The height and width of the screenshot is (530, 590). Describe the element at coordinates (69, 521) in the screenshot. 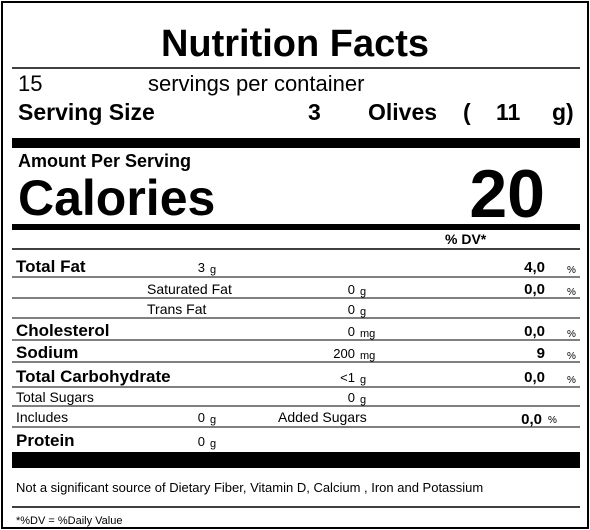

I see `dv-note: *%DV = %Daily Value` at that location.